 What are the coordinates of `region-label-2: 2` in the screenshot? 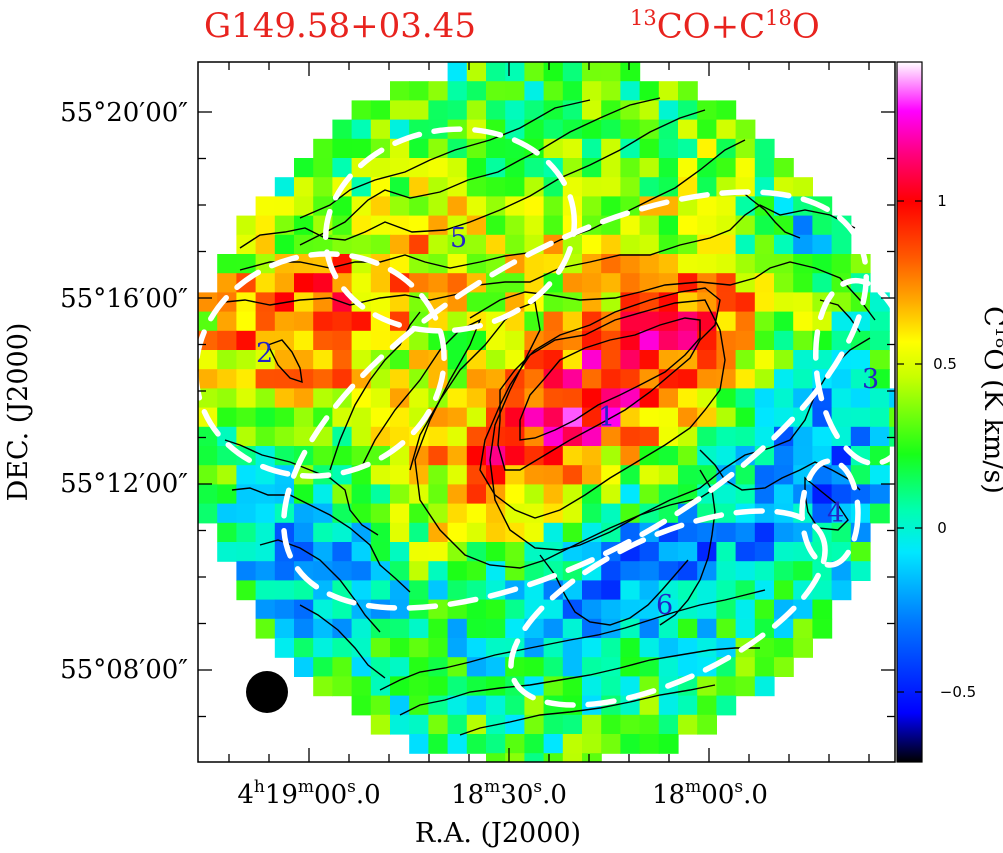 It's located at (264, 353).